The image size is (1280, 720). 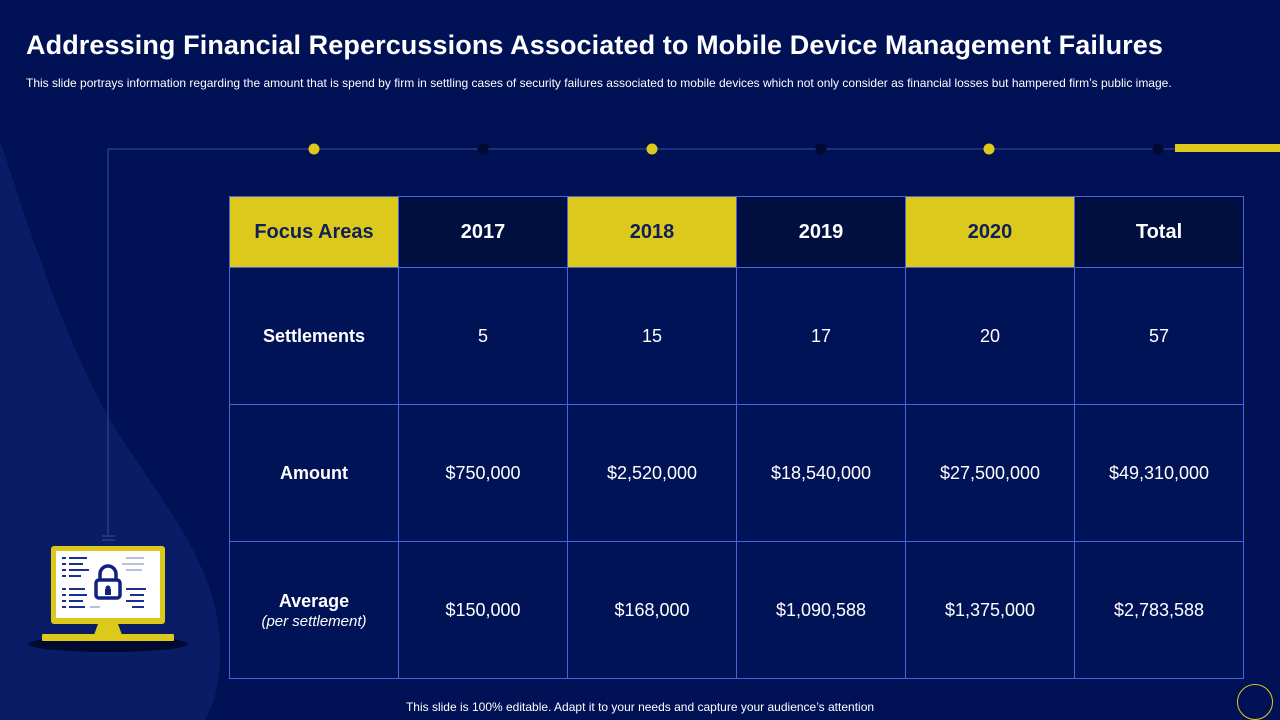 What do you see at coordinates (990, 610) in the screenshot?
I see `table-cell: $1,375,000` at bounding box center [990, 610].